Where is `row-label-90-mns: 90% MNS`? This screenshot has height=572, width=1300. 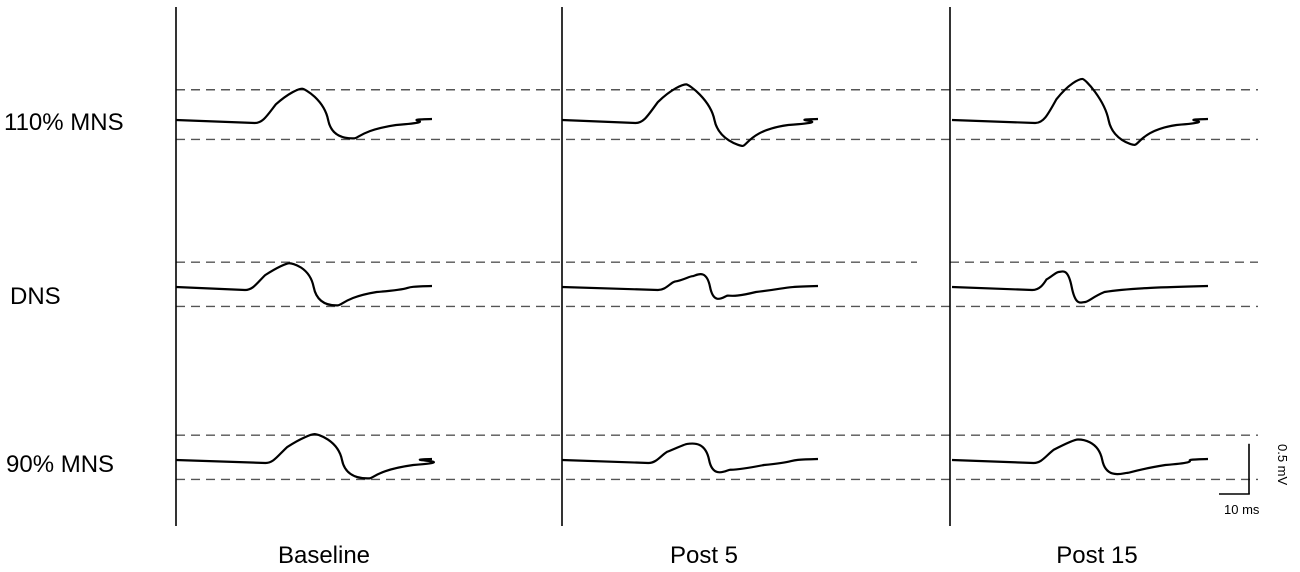
row-label-90-mns: 90% MNS is located at coordinates (60, 464).